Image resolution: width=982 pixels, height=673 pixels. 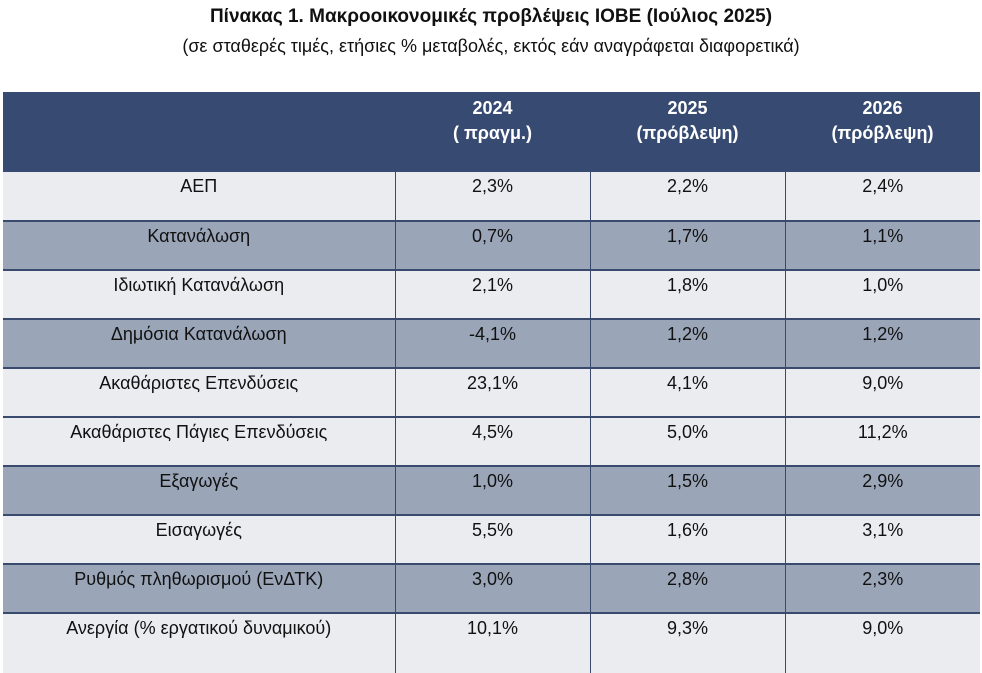 I want to click on row-label: Ακαθάριστες Πάγιες Επενδύσεις, so click(x=199, y=442).